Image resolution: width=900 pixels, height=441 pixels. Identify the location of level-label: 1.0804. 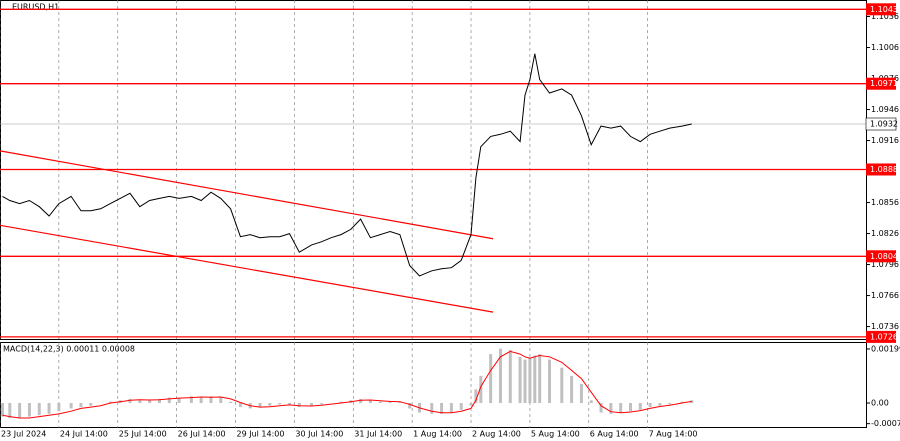
(884, 256).